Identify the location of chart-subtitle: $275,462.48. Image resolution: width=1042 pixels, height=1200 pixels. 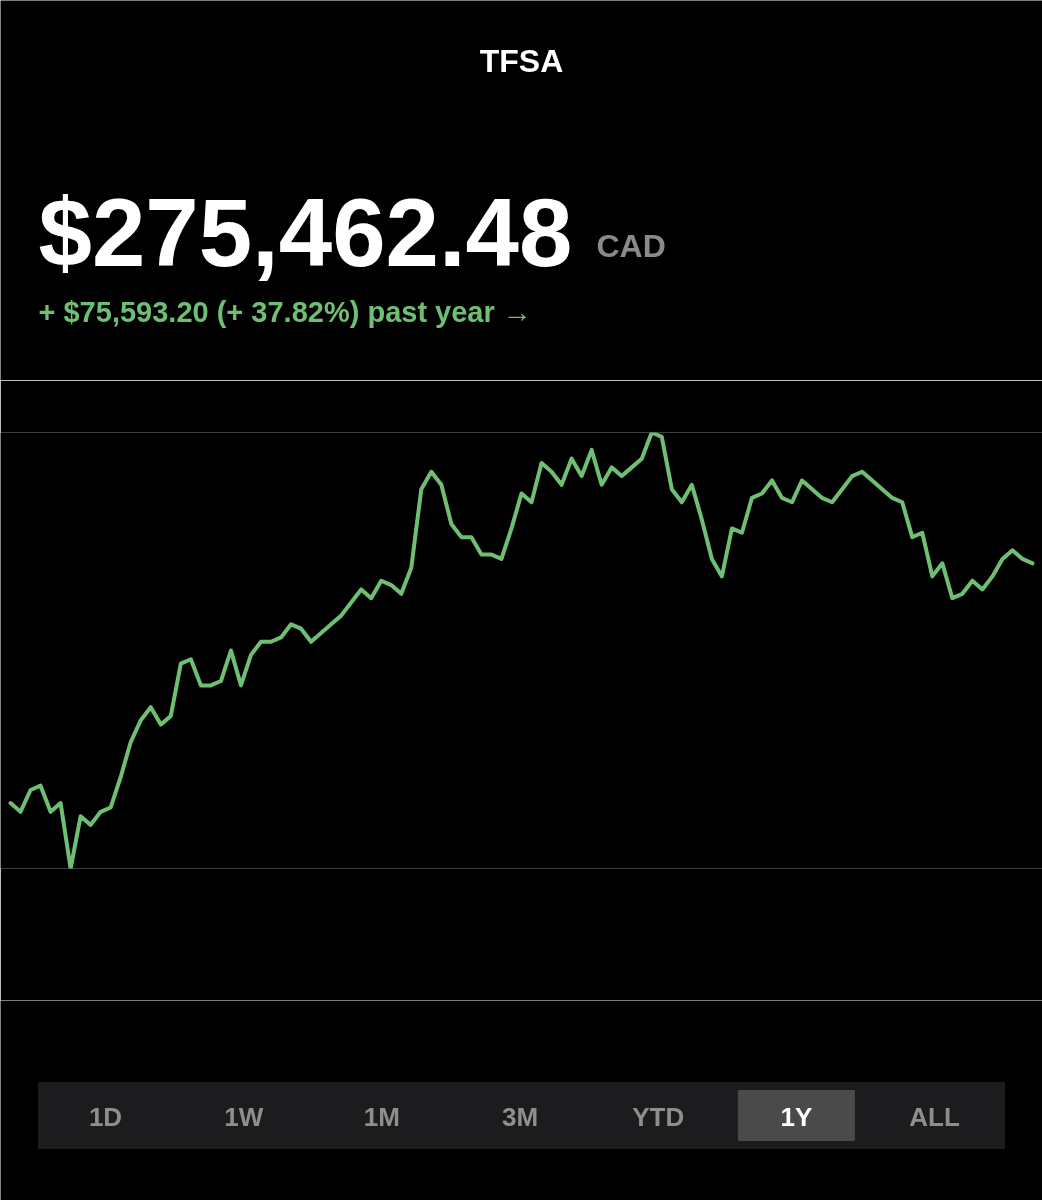
(305, 232).